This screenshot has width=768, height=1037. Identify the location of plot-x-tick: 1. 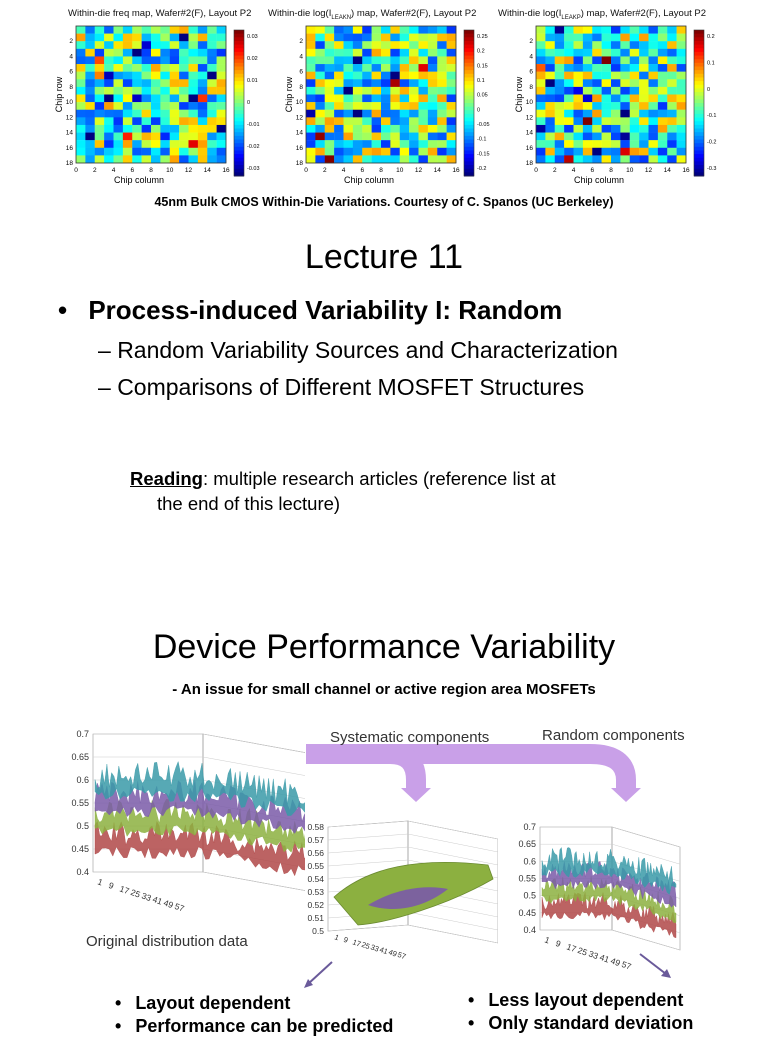
(336, 937).